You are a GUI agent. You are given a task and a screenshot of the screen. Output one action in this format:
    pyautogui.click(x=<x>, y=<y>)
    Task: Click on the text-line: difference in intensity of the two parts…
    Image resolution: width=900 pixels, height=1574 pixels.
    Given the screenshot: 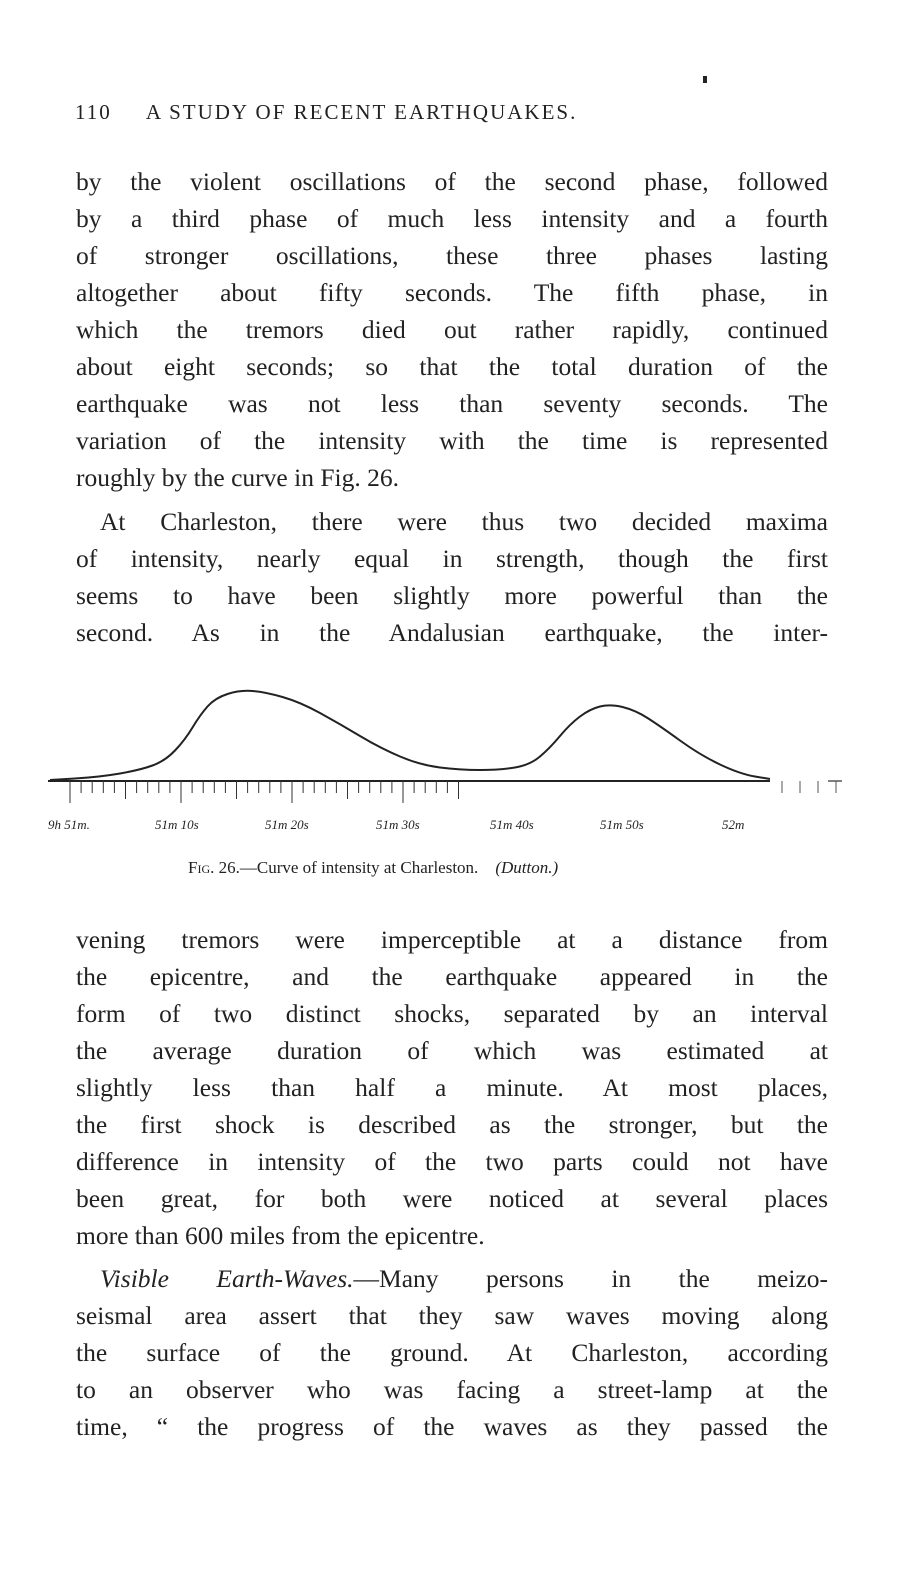 What is the action you would take?
    pyautogui.click(x=452, y=1161)
    